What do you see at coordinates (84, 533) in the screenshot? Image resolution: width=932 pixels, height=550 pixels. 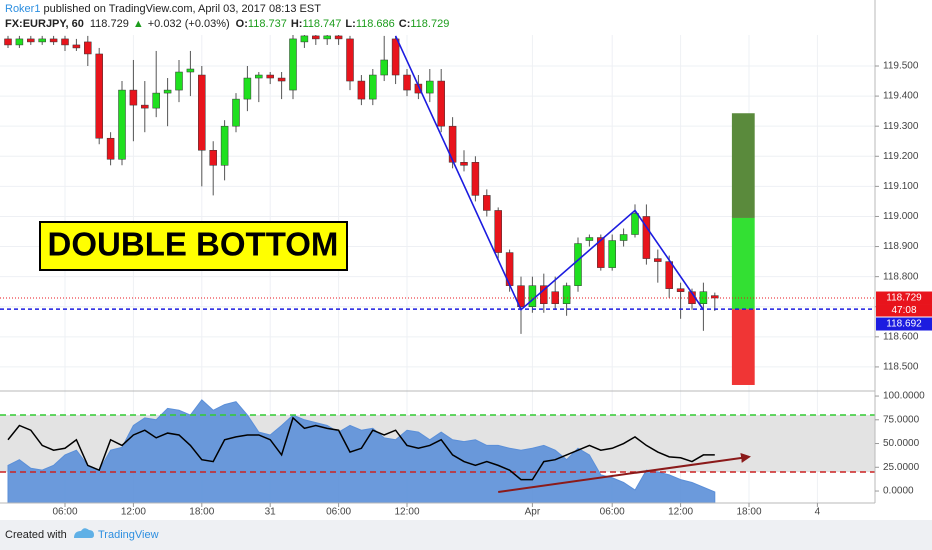 I see `brand-logo` at bounding box center [84, 533].